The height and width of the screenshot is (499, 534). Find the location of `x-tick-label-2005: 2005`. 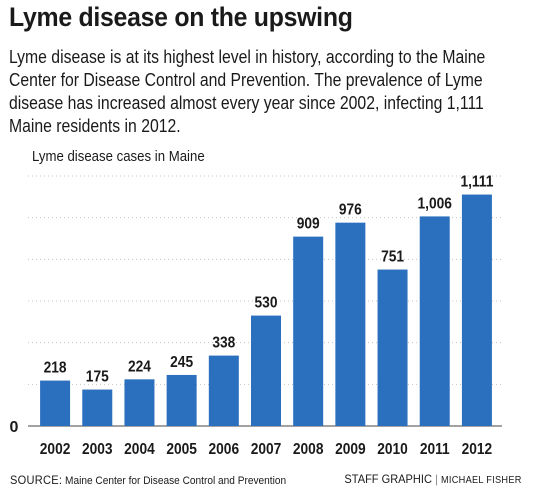

x-tick-label-2005: 2005 is located at coordinates (181, 449).